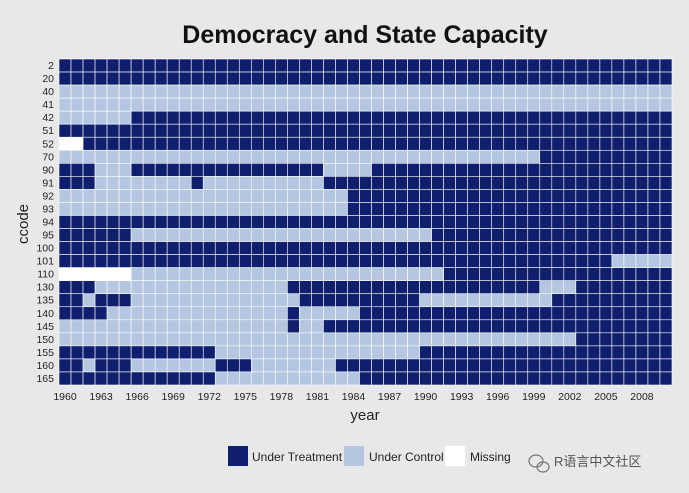 The image size is (689, 493). Describe the element at coordinates (48, 131) in the screenshot. I see `y-tick-label: 51` at that location.